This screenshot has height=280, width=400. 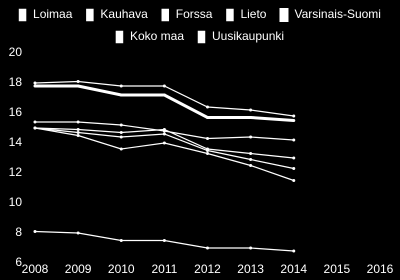 What do you see at coordinates (18, 232) in the screenshot?
I see `y-tick-label: 8` at bounding box center [18, 232].